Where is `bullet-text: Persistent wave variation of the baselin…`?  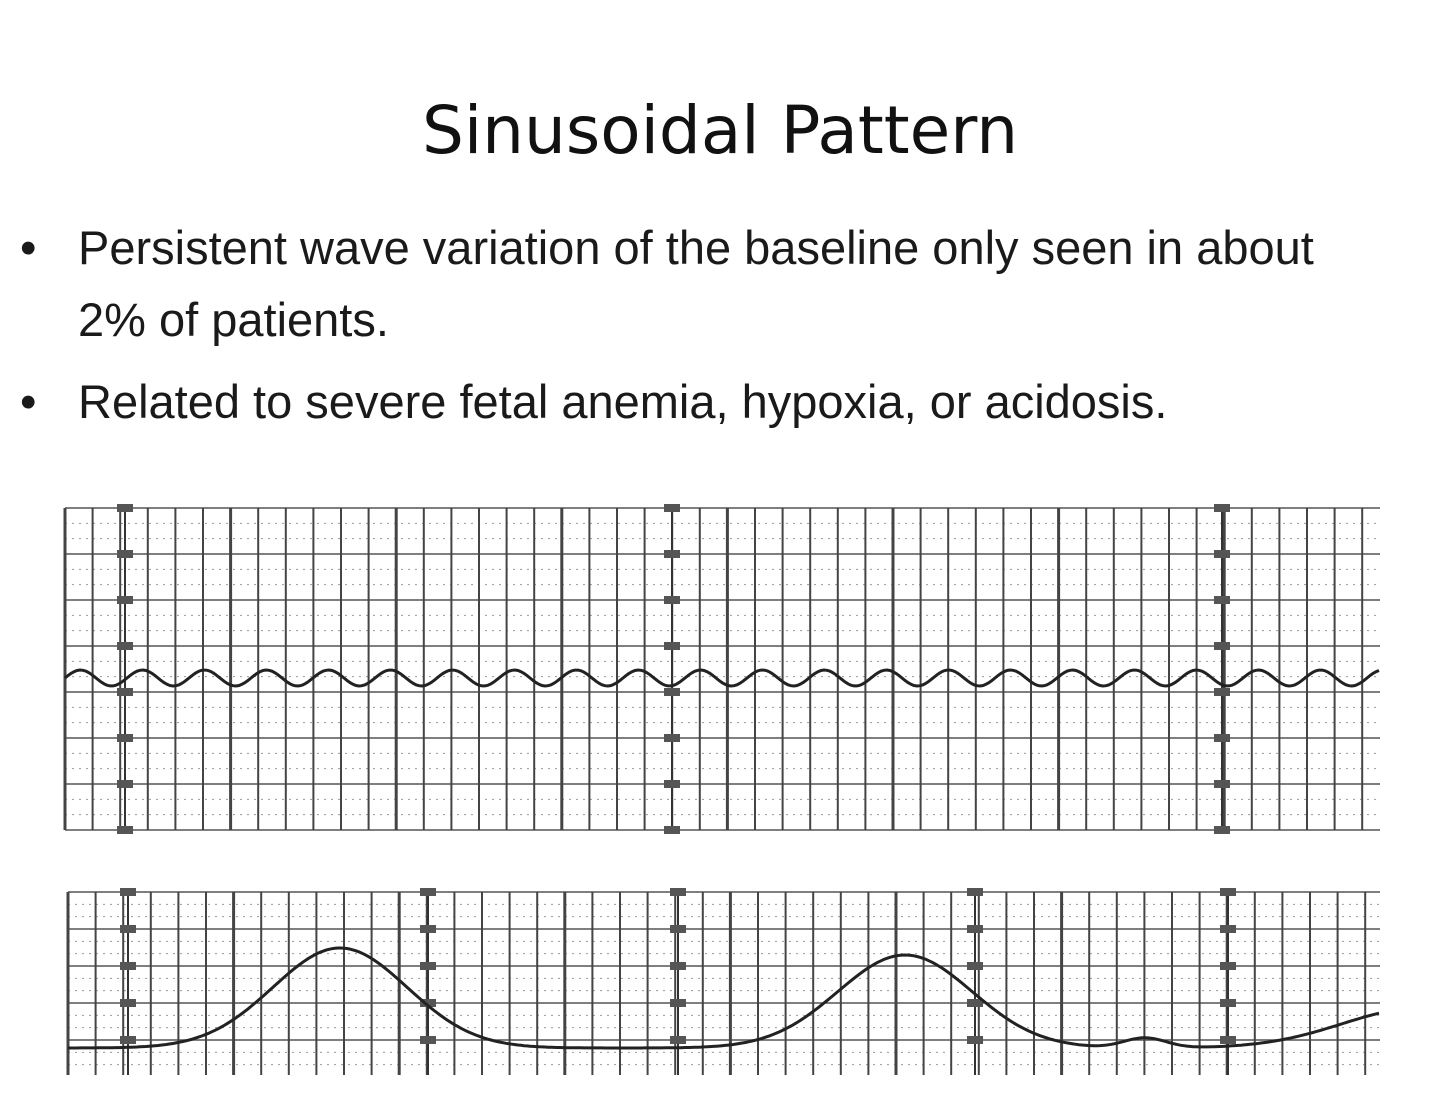
bullet-text: Persistent wave variation of the baselin… is located at coordinates (696, 283).